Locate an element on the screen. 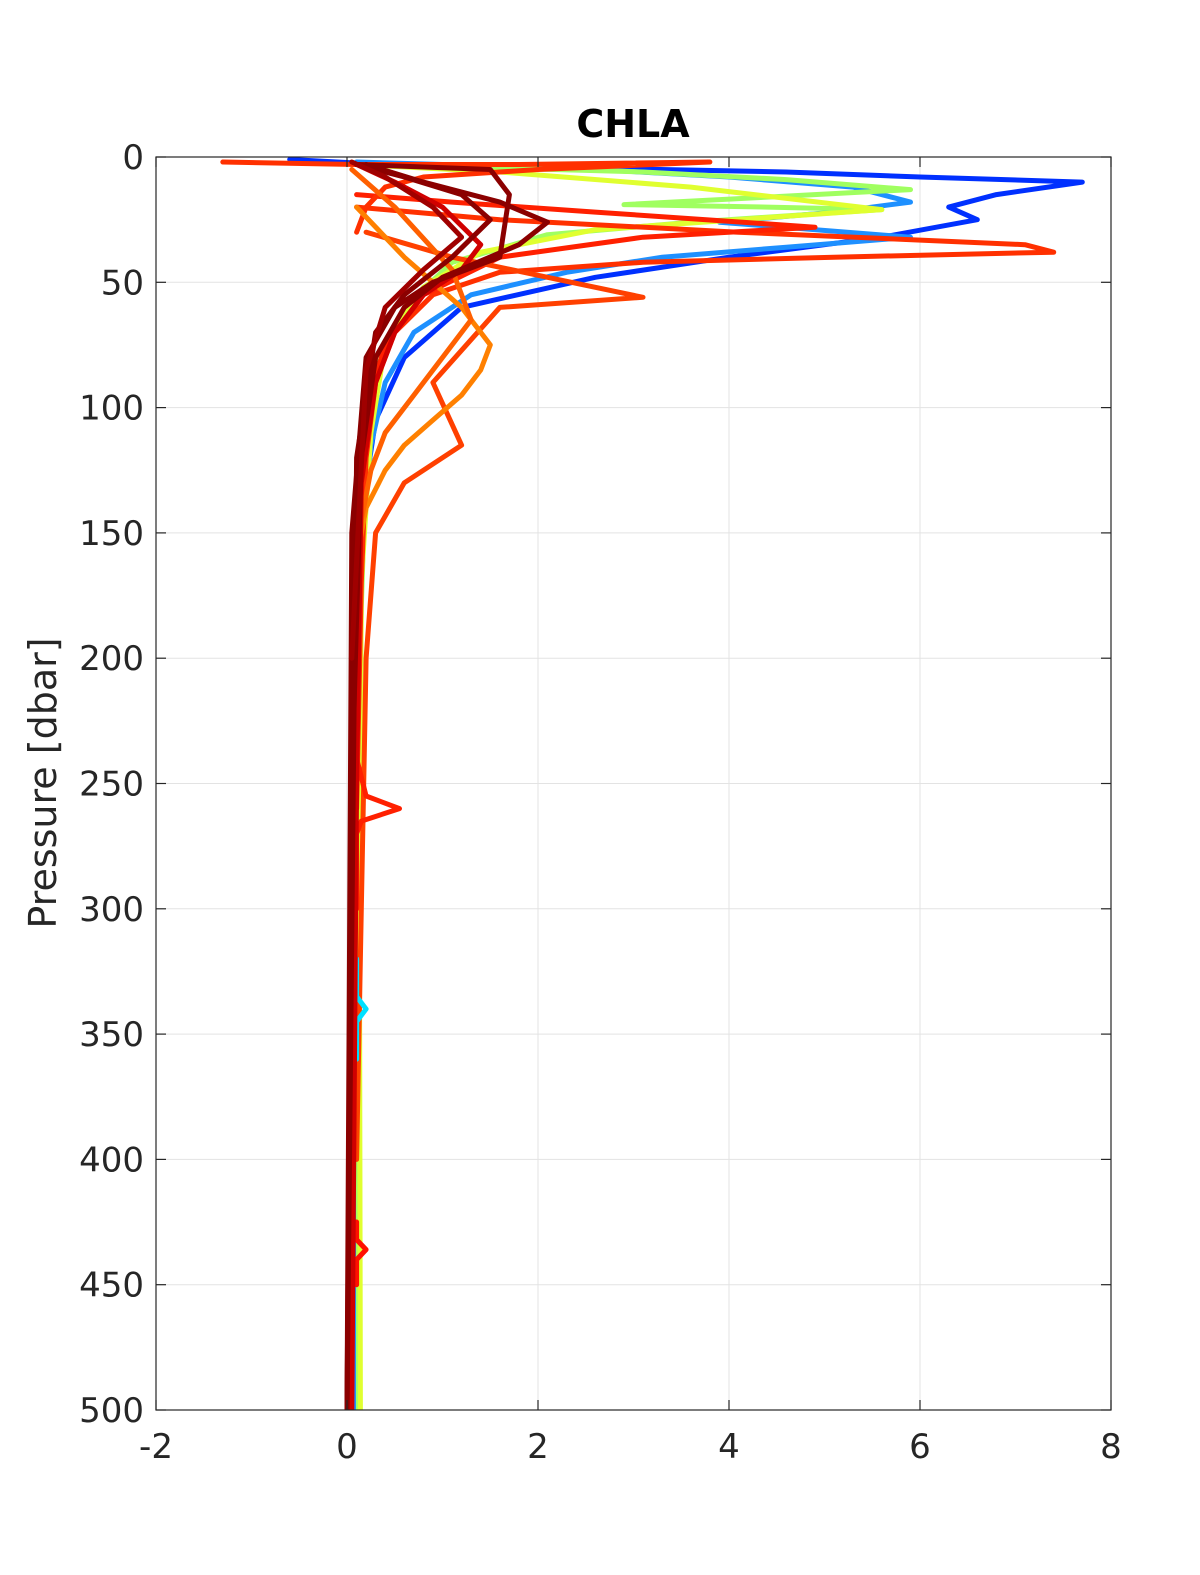 The height and width of the screenshot is (1575, 1200). y-tick-labels: 0 50 100 150 200 250 300 350 400 450 500 is located at coordinates (111, 784).